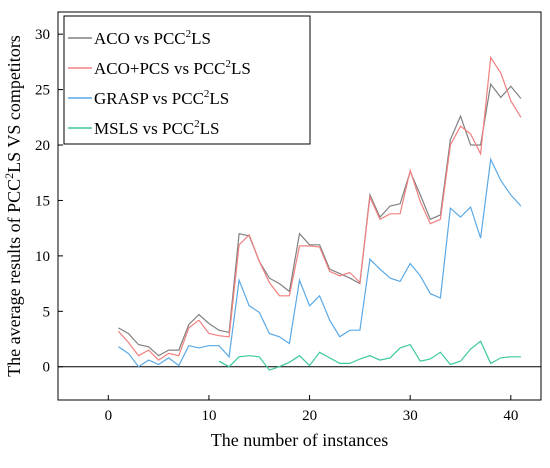 The image size is (550, 468). What do you see at coordinates (109, 416) in the screenshot?
I see `x-tick-label: 0` at bounding box center [109, 416].